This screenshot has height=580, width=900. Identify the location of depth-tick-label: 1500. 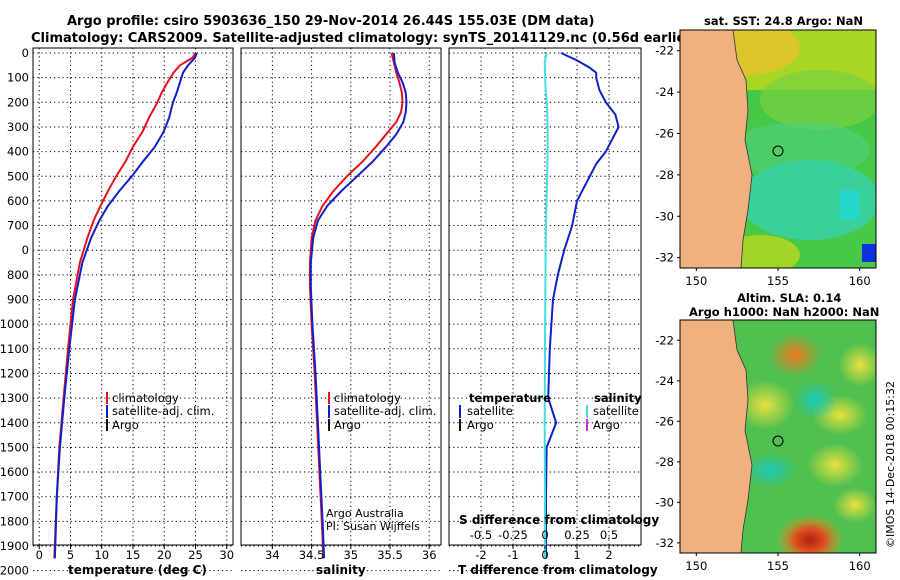
(14, 447).